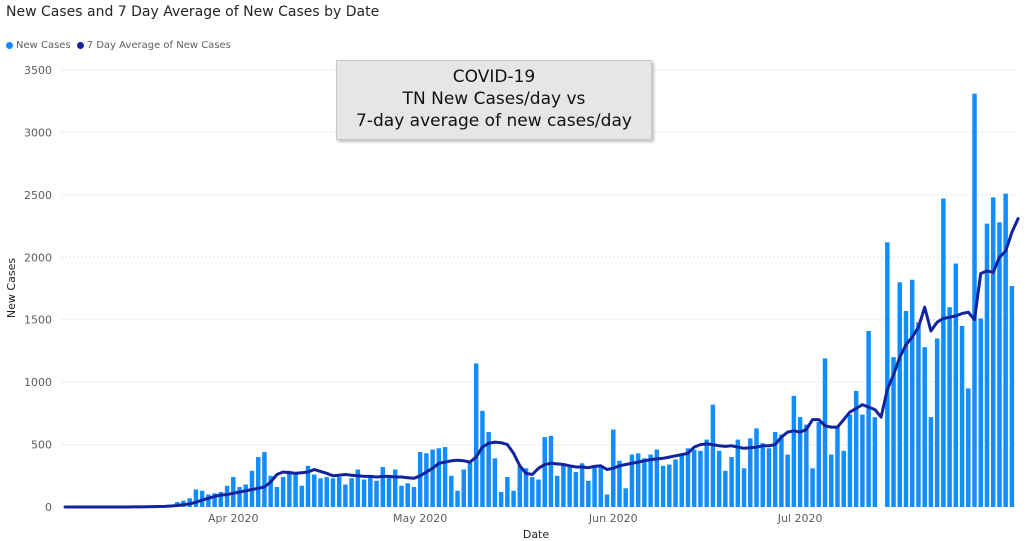 The image size is (1030, 541). I want to click on legend-item-new-cases: New Cases, so click(38, 45).